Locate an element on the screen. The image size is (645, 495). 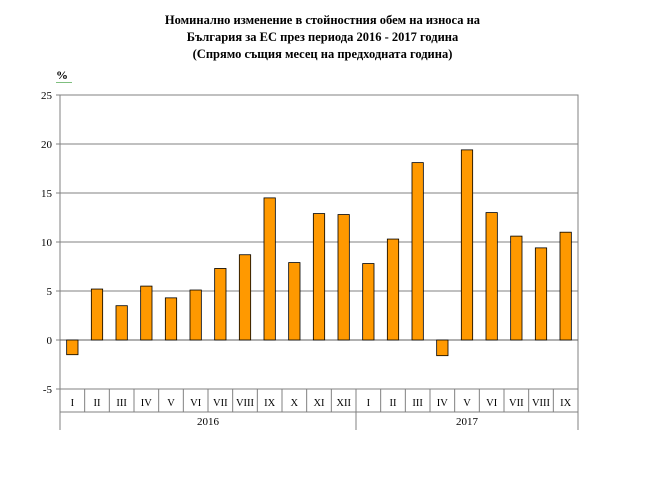
y-axis-unit-label: % is located at coordinates (62, 75).